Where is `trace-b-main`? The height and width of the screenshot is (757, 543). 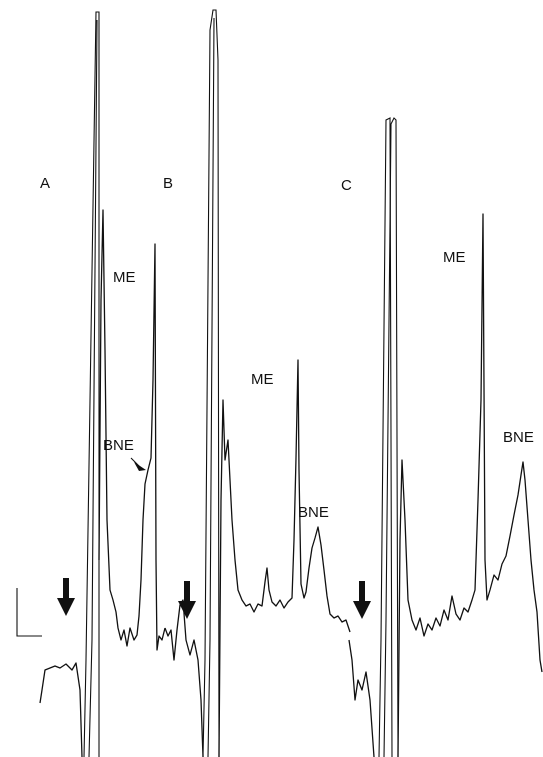
trace-b-main is located at coordinates (284, 558).